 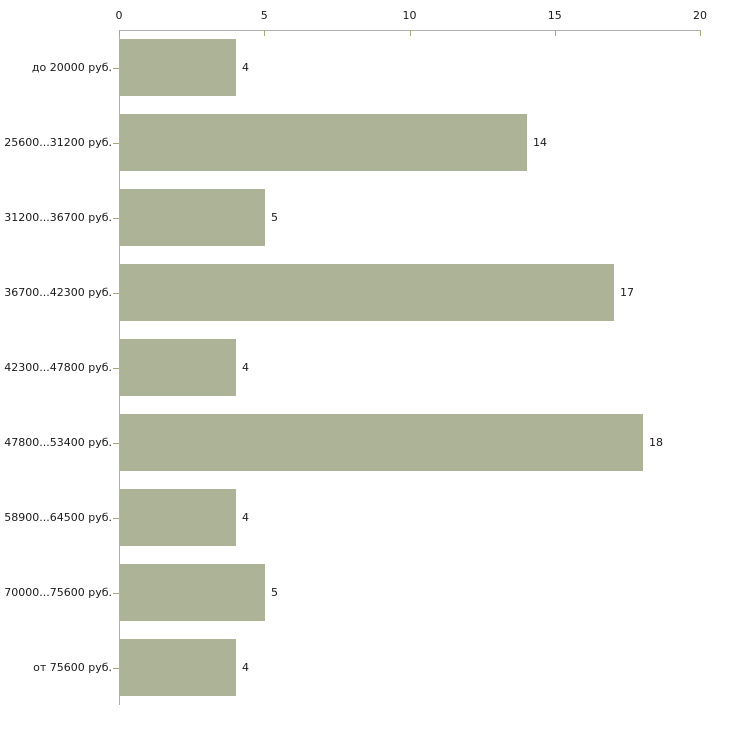 I want to click on category-label: 58900...64500 руб., so click(x=58, y=517).